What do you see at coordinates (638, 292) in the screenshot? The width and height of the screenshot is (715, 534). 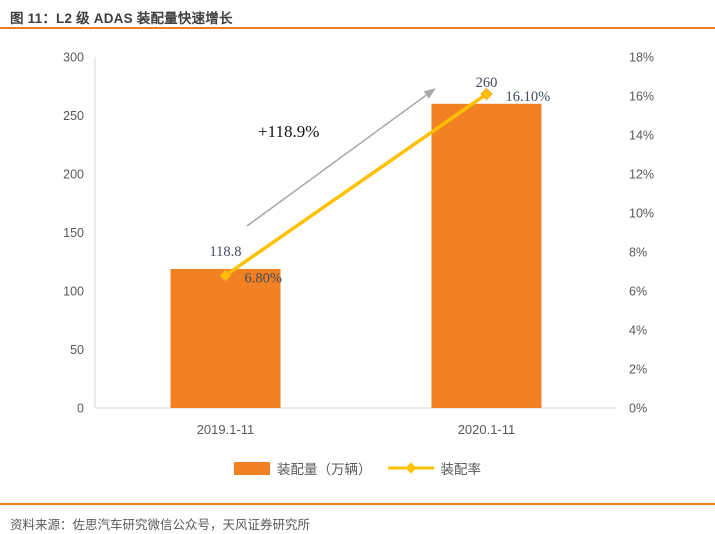 I see `y-right-tick: 6%` at bounding box center [638, 292].